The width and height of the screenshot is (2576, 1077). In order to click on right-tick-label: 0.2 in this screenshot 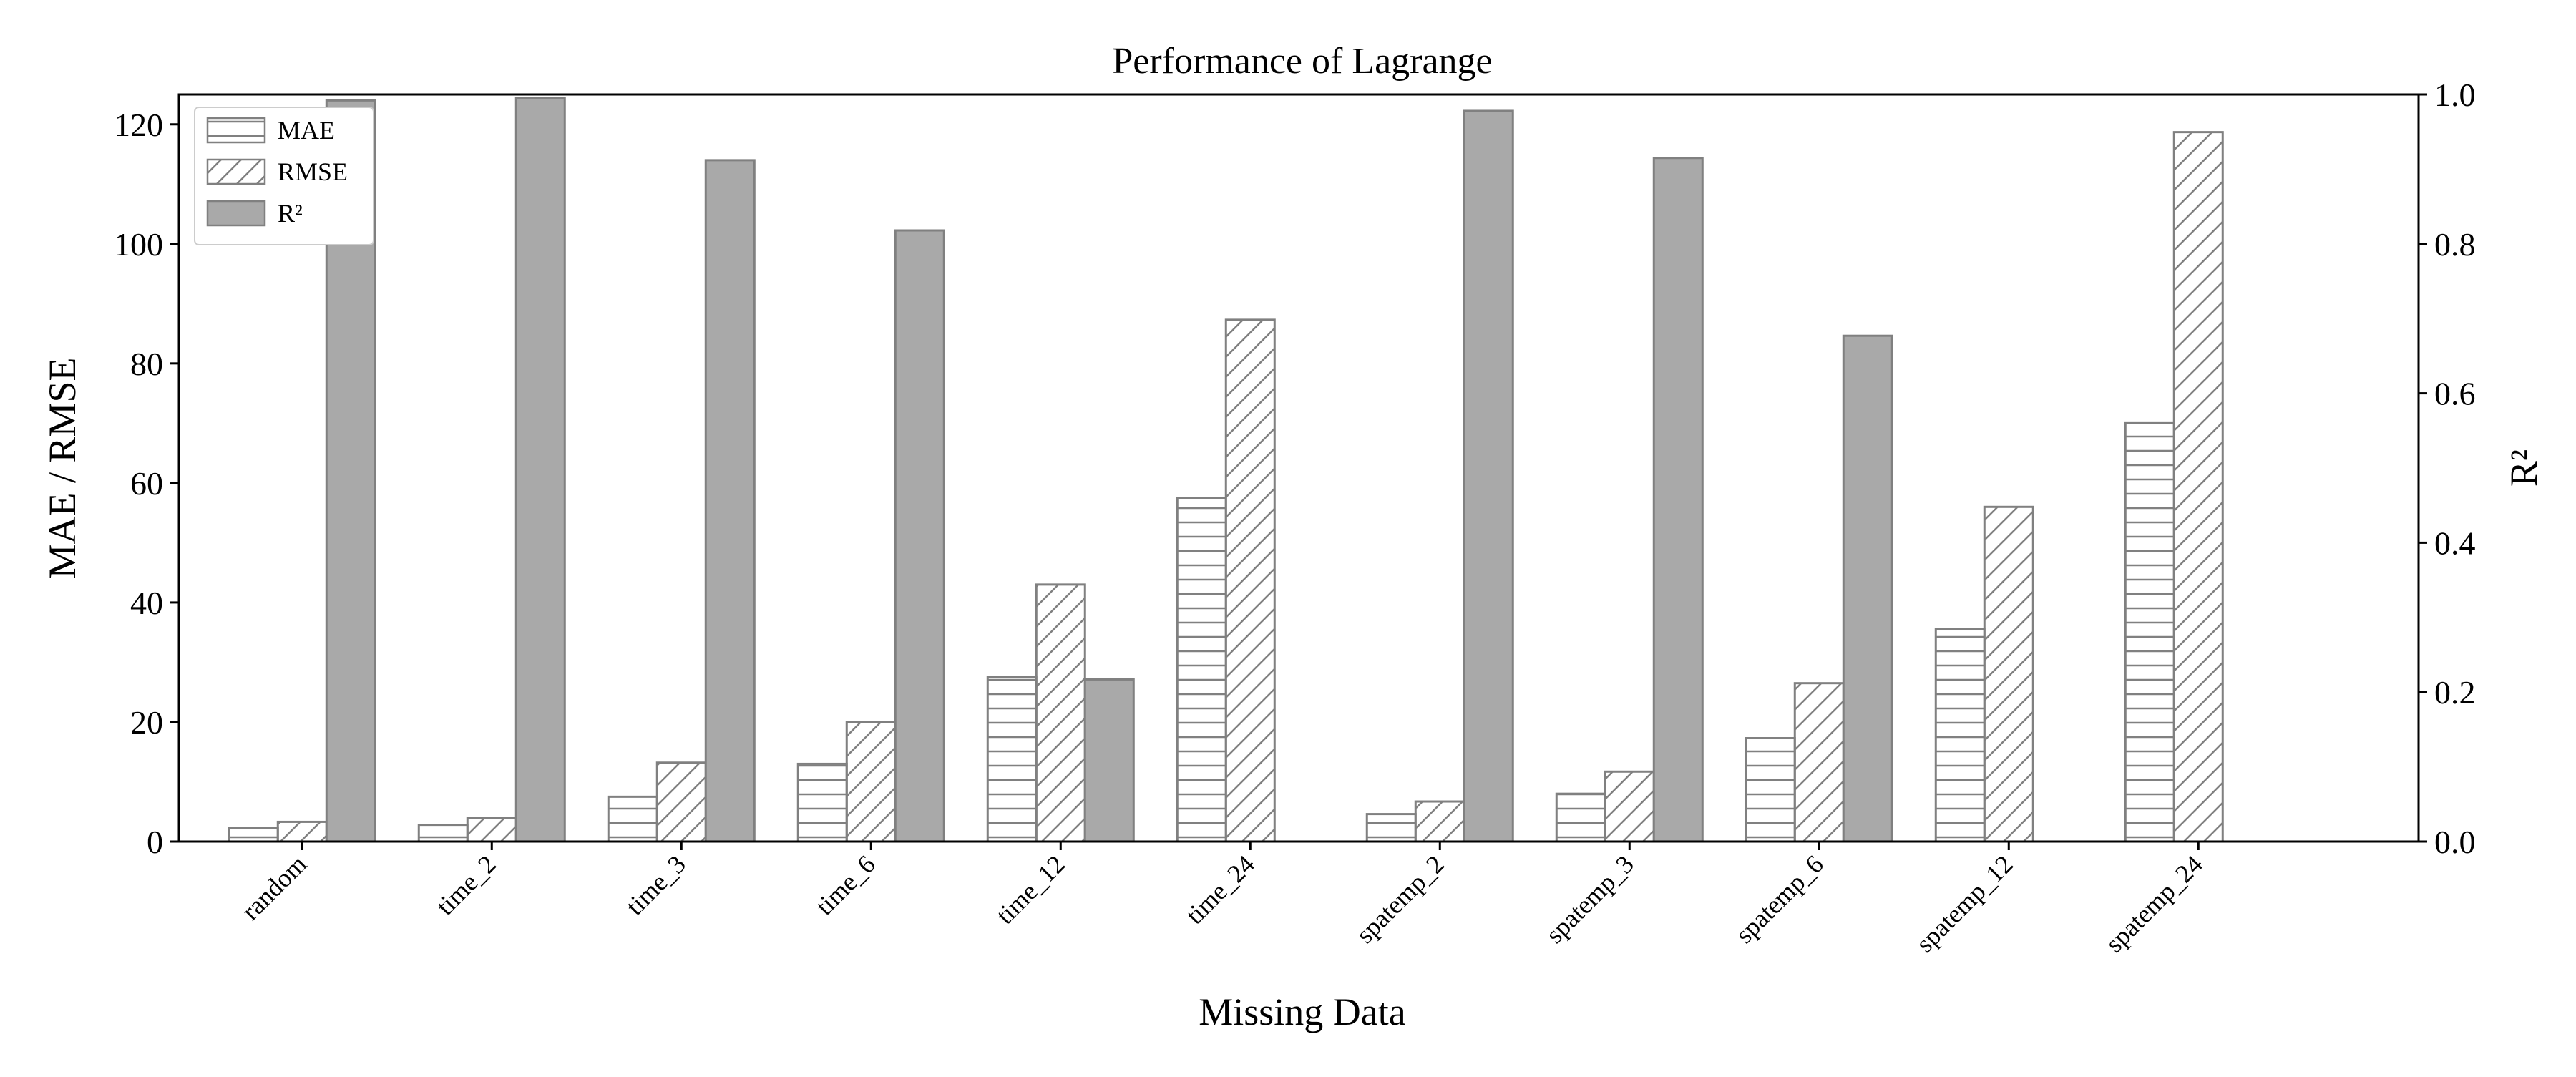, I will do `click(2455, 692)`.